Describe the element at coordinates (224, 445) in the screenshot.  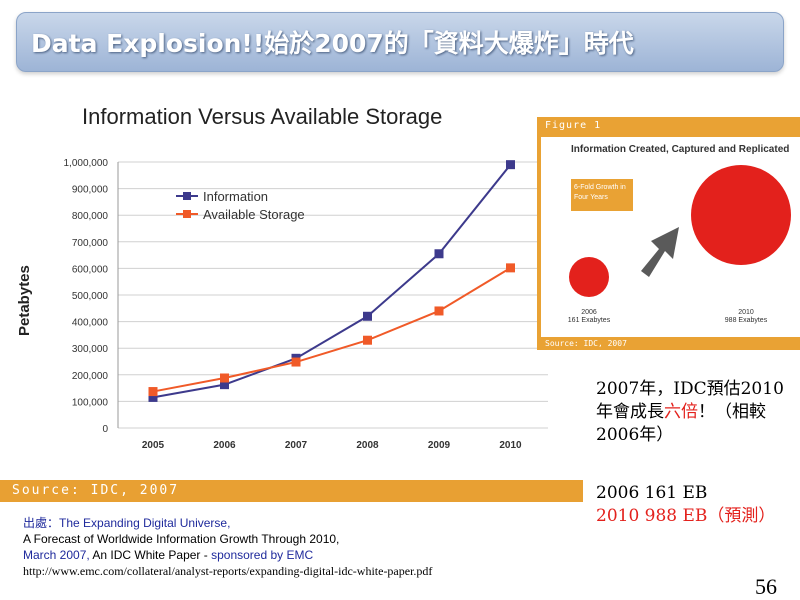
I see `x-tick-label: 2006` at that location.